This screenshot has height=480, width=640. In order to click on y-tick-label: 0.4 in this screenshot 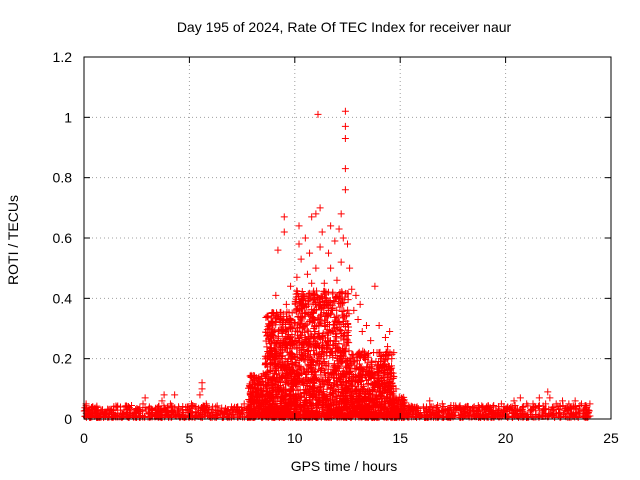, I will do `click(63, 298)`.